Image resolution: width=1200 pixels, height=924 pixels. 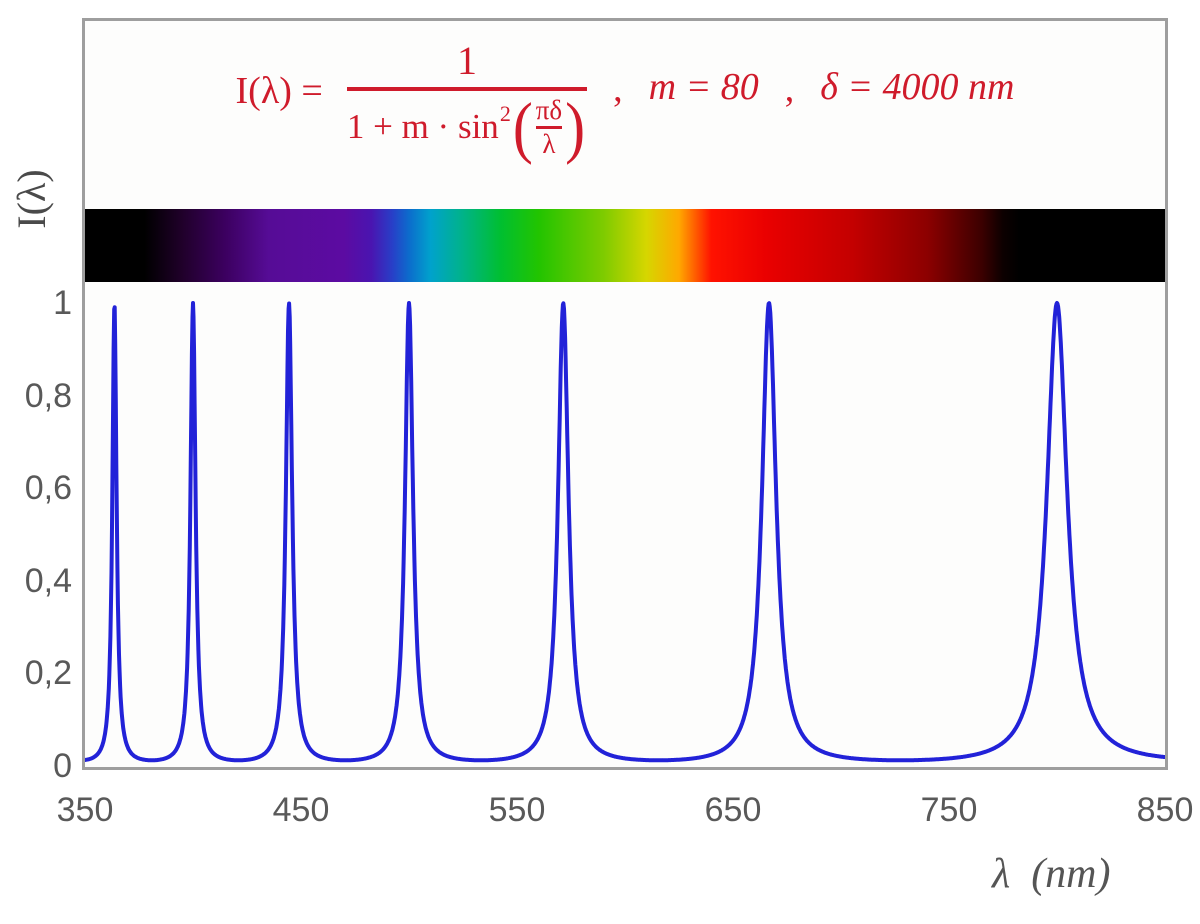 What do you see at coordinates (517, 810) in the screenshot?
I see `x-tick-550: 550` at bounding box center [517, 810].